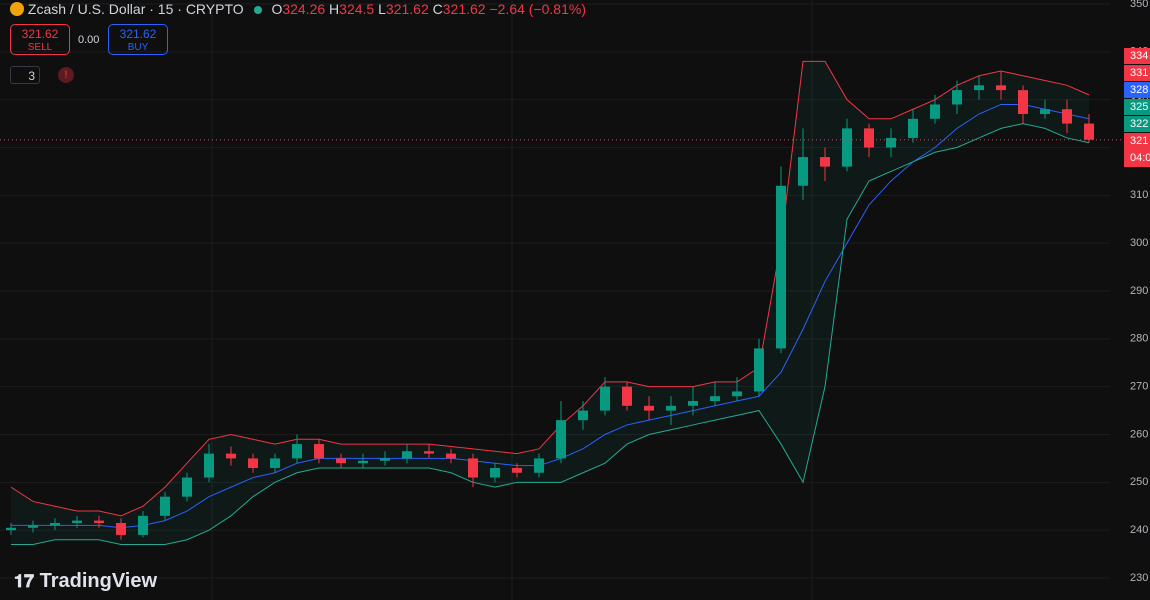 The image size is (1150, 600). What do you see at coordinates (1139, 578) in the screenshot?
I see `y-tick-label: 230` at bounding box center [1139, 578].